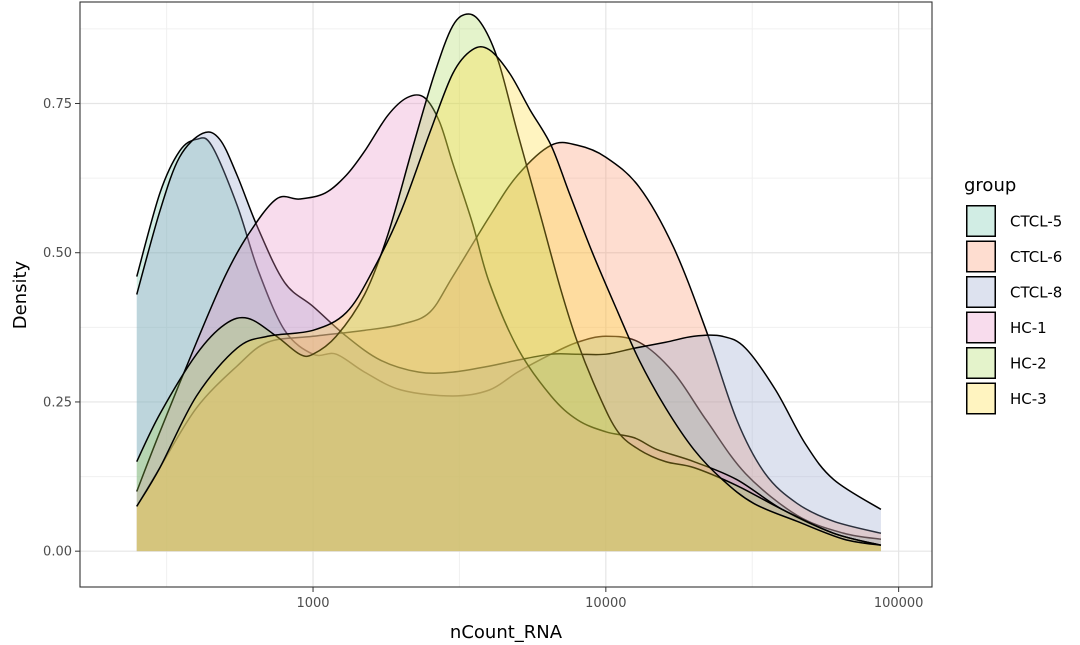 The image size is (1080, 645). I want to click on legend: group CTCL-5 CTCL-6 CTCL-8 HC-1 HC-2 HC-3, so click(1013, 295).